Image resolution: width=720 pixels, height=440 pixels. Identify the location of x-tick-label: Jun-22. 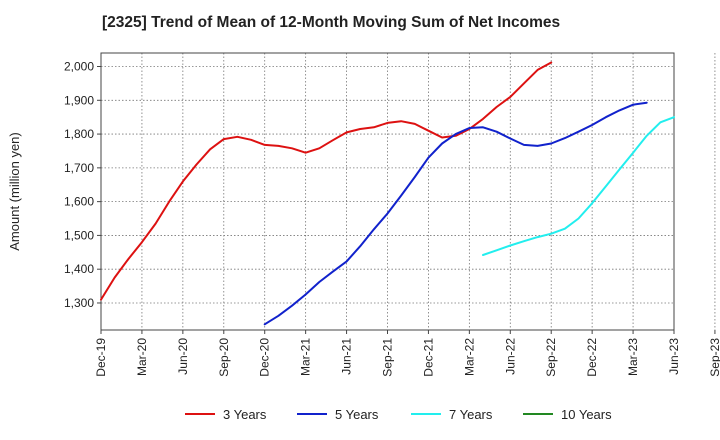
(510, 356).